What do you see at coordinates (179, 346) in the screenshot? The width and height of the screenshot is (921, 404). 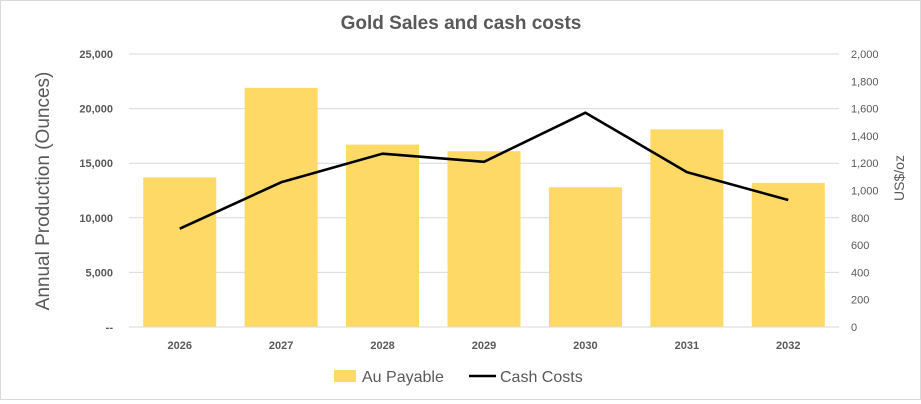 I see `x-tick-label: 2026` at bounding box center [179, 346].